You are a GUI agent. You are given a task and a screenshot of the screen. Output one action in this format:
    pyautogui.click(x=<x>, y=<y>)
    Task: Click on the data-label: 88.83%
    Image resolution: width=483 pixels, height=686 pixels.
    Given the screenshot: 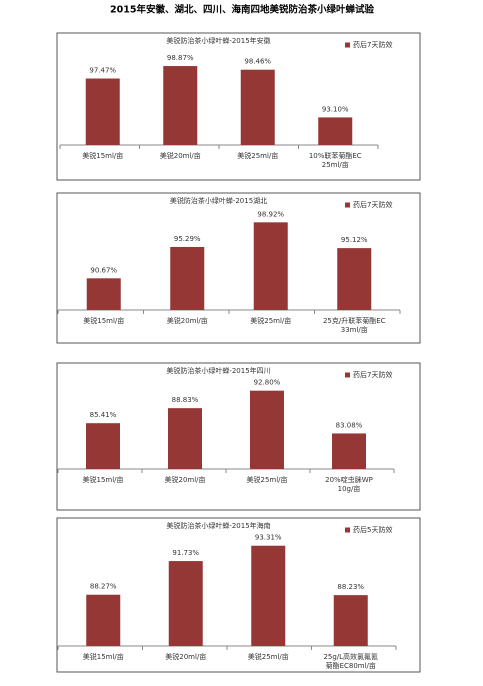 What is the action you would take?
    pyautogui.click(x=185, y=400)
    